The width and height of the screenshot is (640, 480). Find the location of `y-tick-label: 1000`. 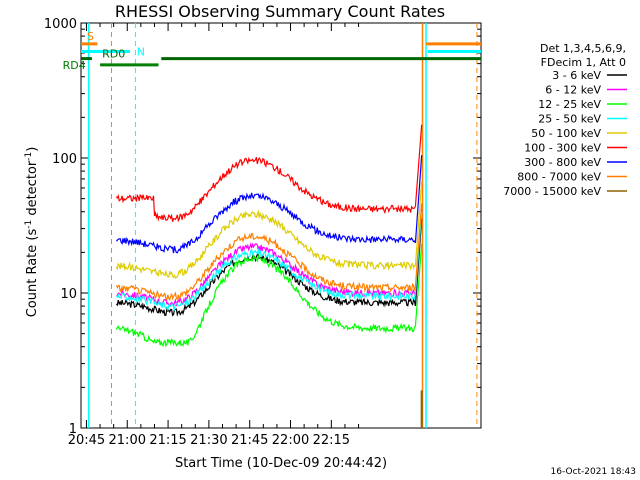

y-tick-label: 1000 is located at coordinates (60, 24).